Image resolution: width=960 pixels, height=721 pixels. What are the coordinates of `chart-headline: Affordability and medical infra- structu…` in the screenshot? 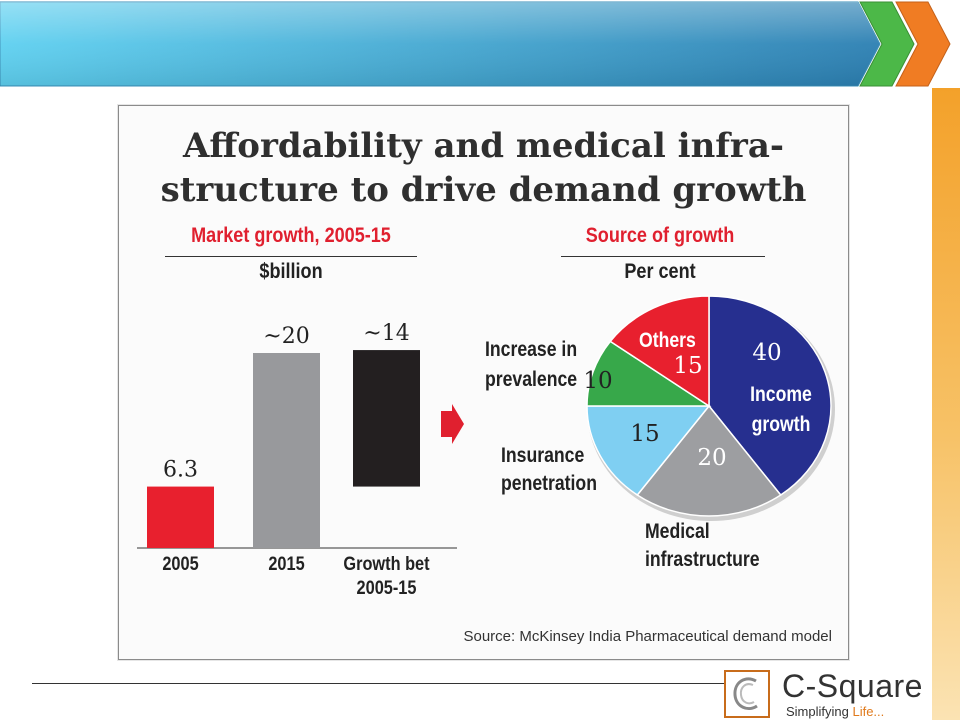 It's located at (483, 168).